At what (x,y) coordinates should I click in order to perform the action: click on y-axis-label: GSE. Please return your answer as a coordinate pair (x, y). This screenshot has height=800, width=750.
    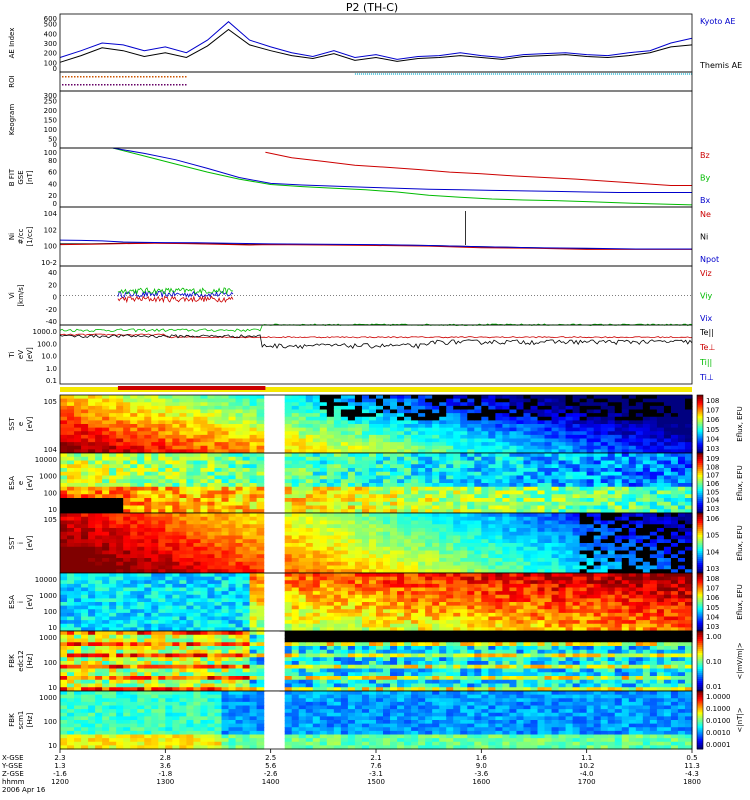
    Looking at the image, I should click on (21, 177).